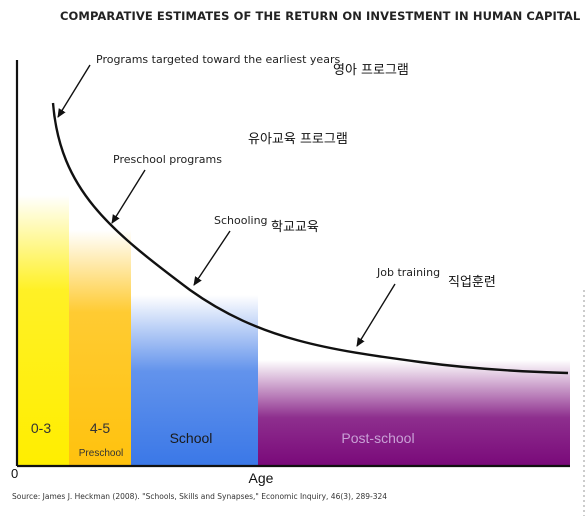  Describe the element at coordinates (414, 412) in the screenshot. I see `segment-post-school` at that location.